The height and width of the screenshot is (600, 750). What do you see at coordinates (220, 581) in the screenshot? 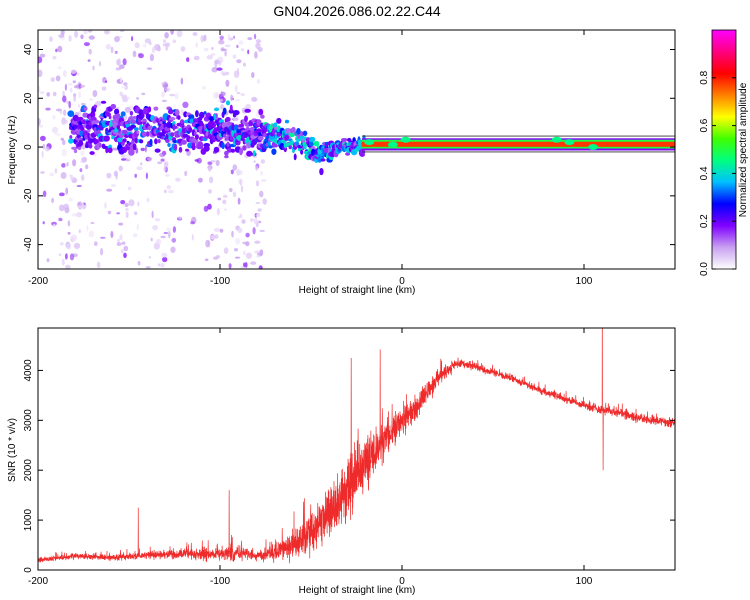
I see `x-tick-label: -100` at bounding box center [220, 581].